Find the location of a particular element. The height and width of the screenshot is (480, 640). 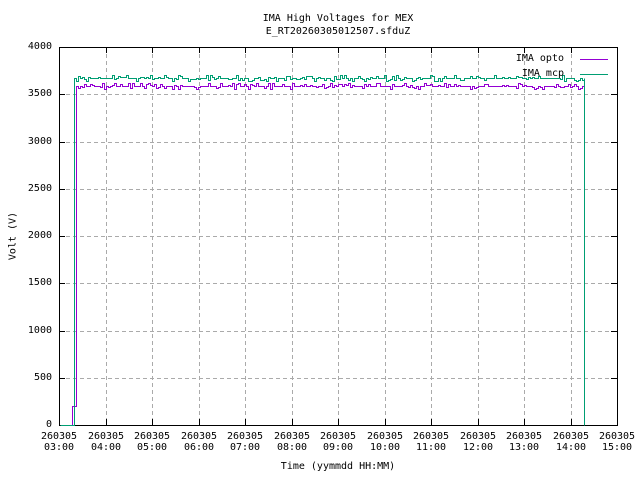

y-tick-label: 2000 is located at coordinates (39, 235).